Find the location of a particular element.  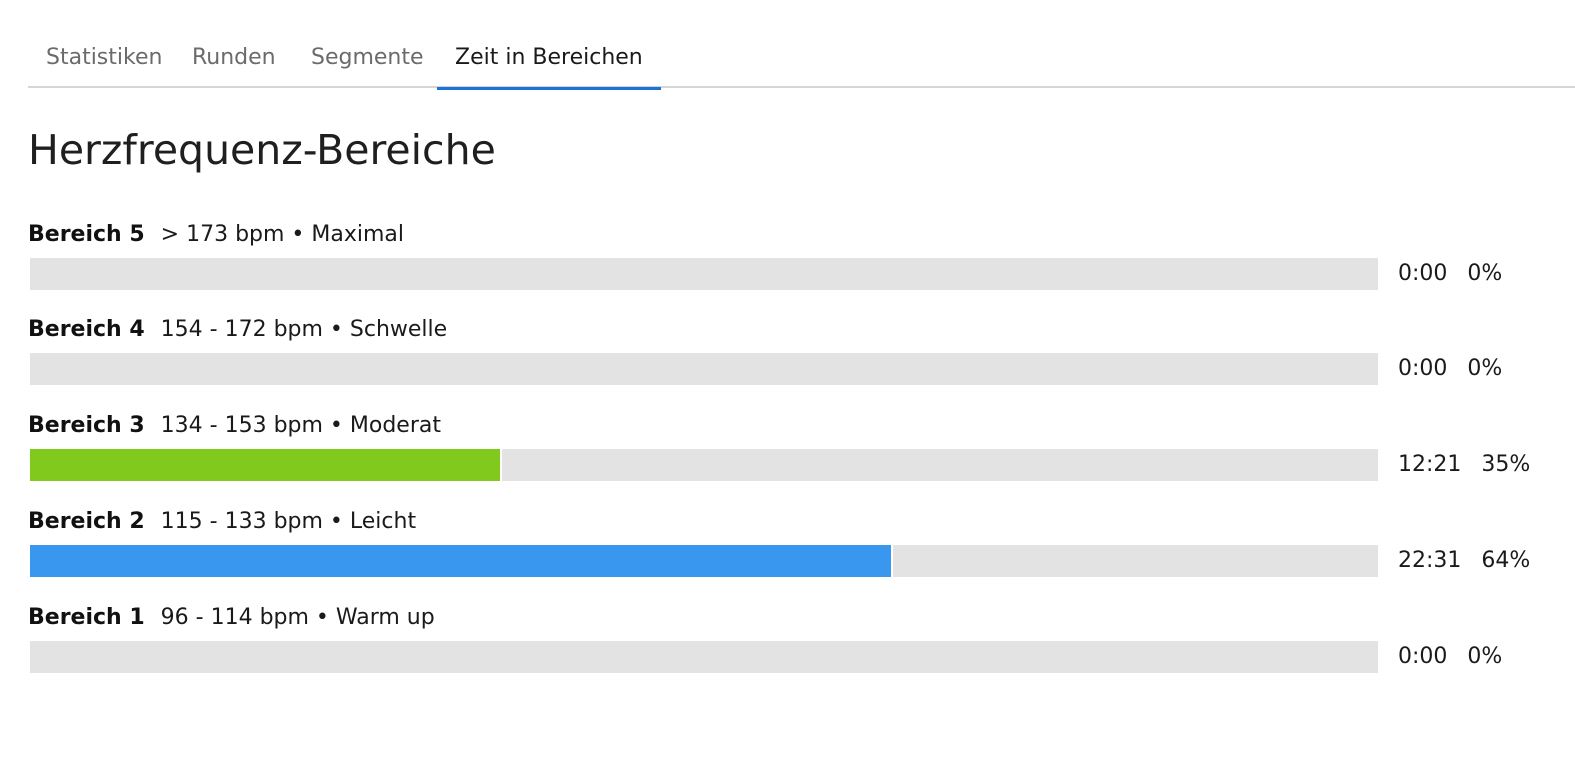

zone-range: 154 - 172 bpm • Schwelle is located at coordinates (304, 329).